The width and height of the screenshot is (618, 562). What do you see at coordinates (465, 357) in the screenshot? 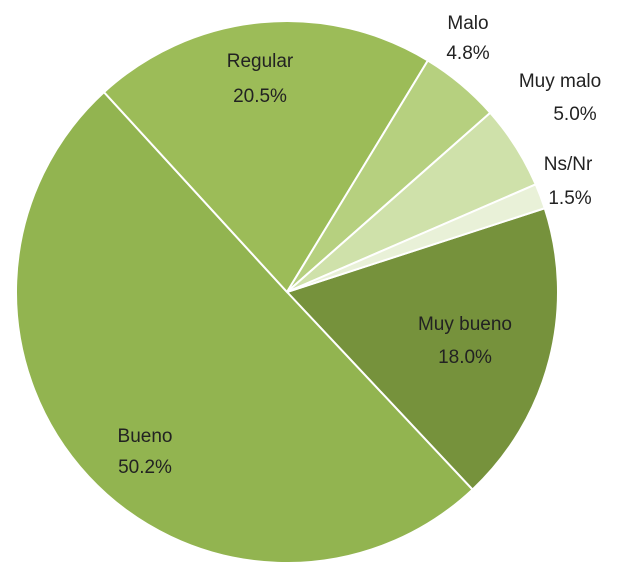
I see `slice-value-label: 18.0%` at bounding box center [465, 357].